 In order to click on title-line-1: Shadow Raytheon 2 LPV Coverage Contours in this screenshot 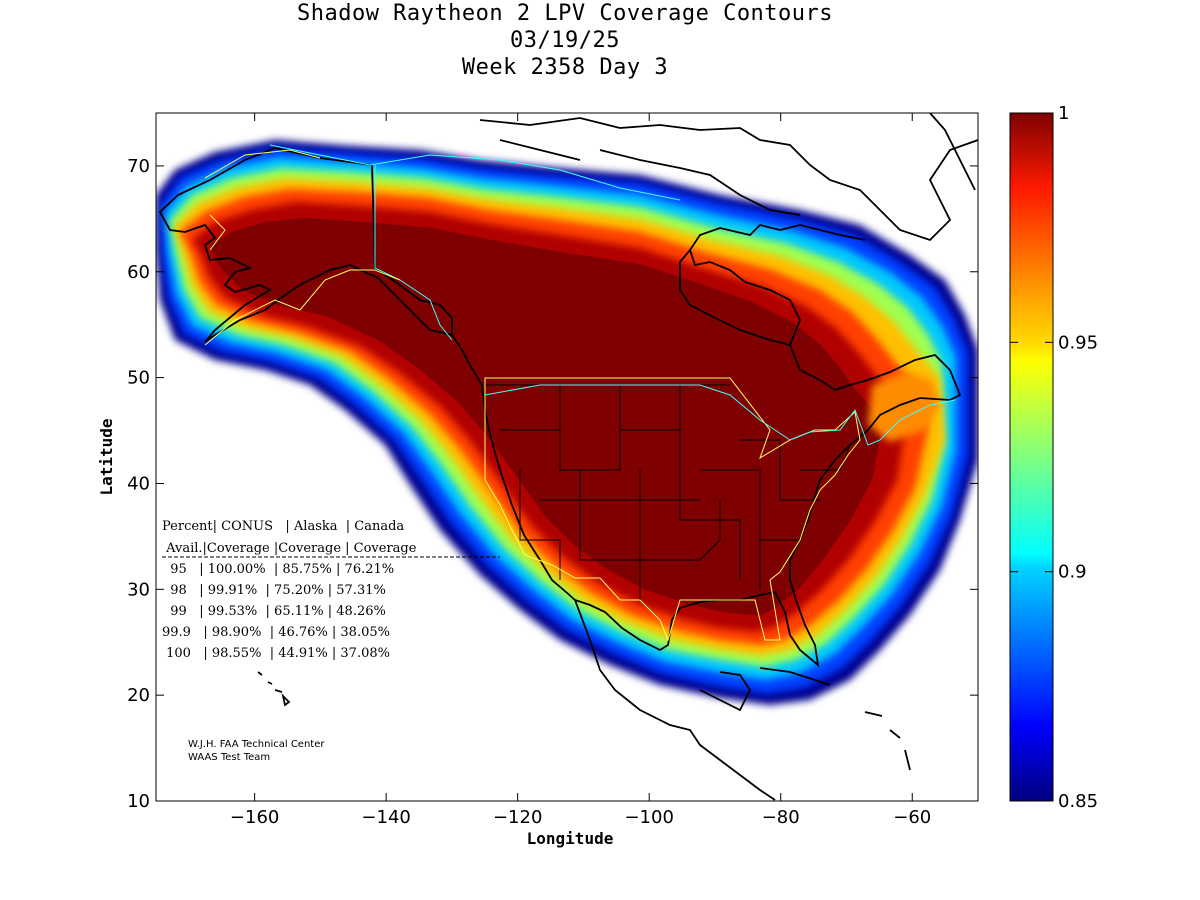, I will do `click(565, 13)`.